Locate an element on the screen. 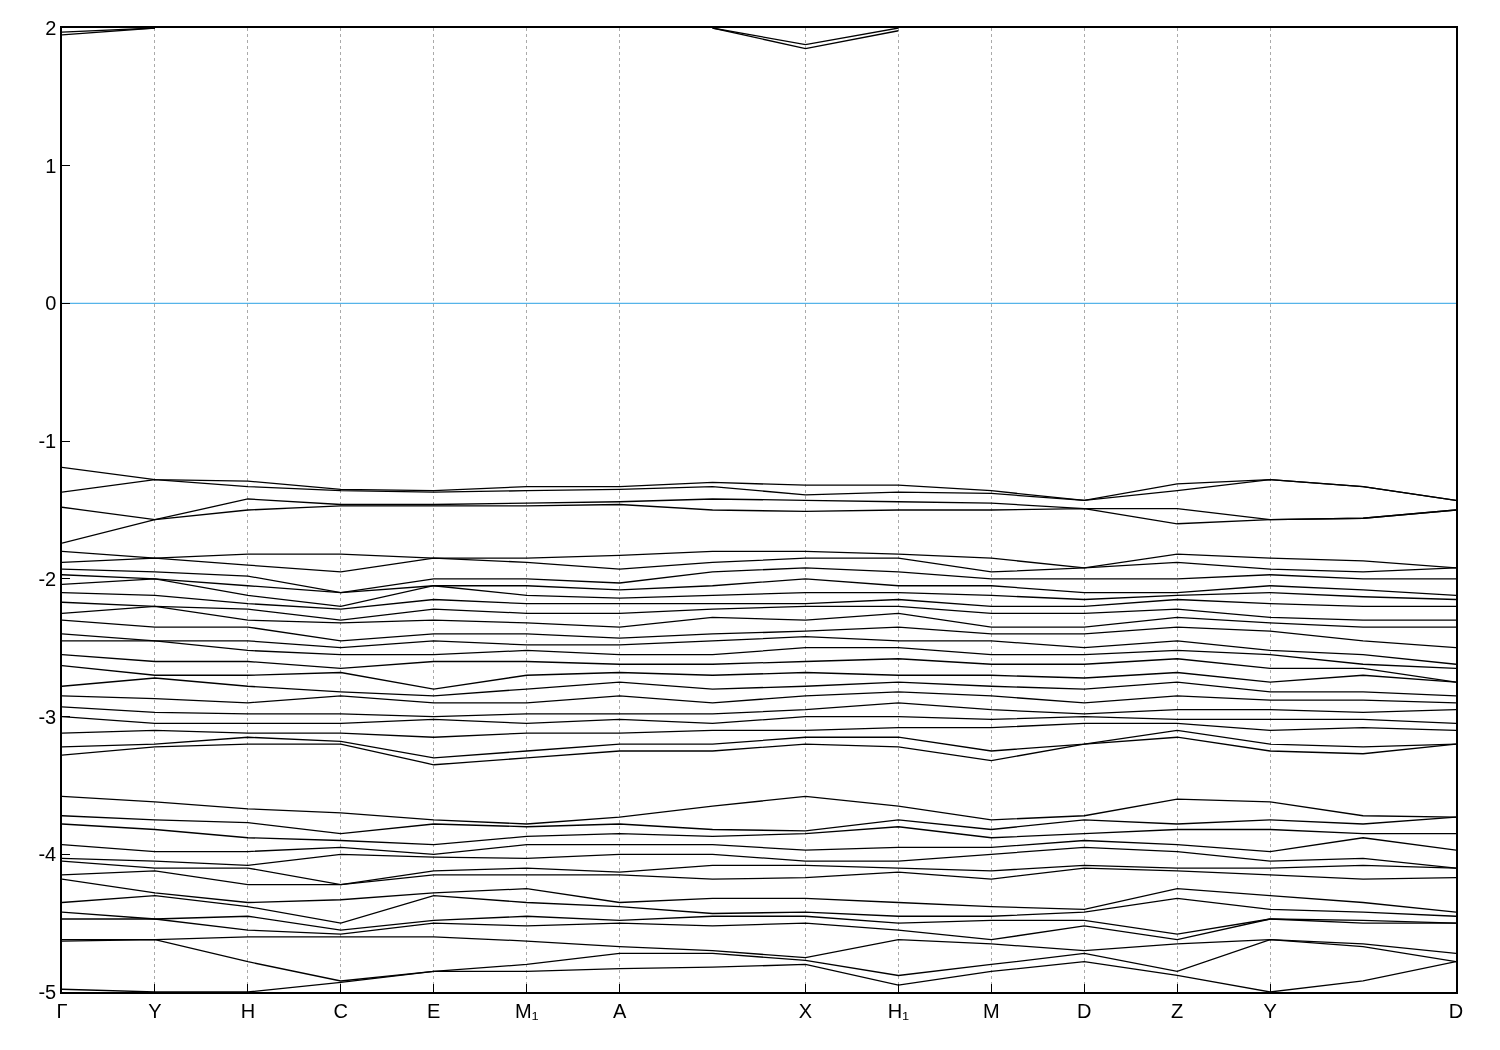 The width and height of the screenshot is (1500, 1050). x-tick-label: A is located at coordinates (619, 1010).